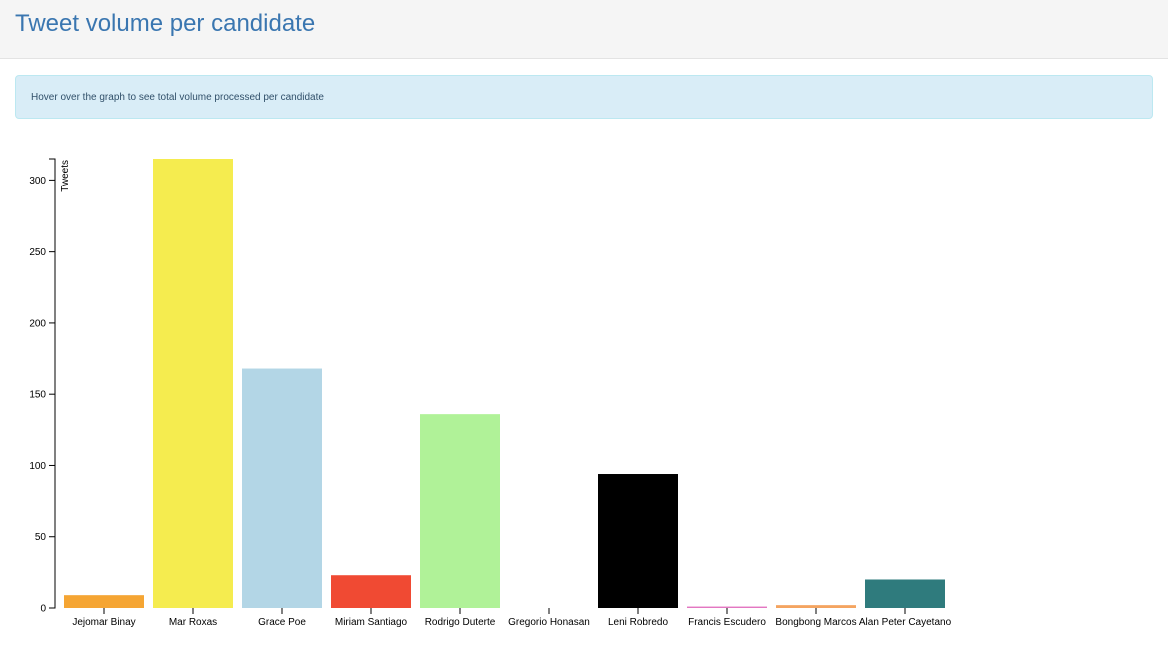 The height and width of the screenshot is (649, 1168). I want to click on x-tick-label: Alan Peter Cayetano, so click(905, 622).